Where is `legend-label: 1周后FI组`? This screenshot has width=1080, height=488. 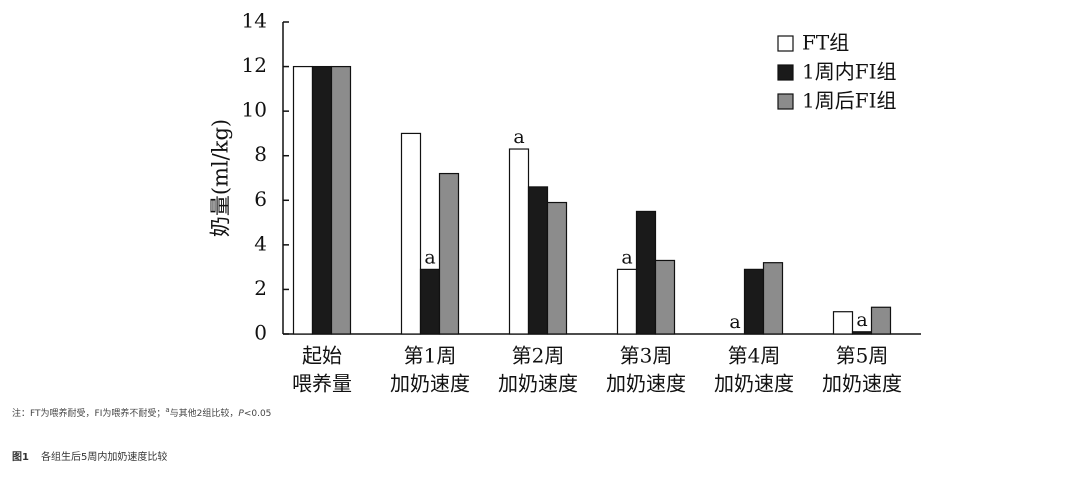 legend-label: 1周后FI组 is located at coordinates (849, 101).